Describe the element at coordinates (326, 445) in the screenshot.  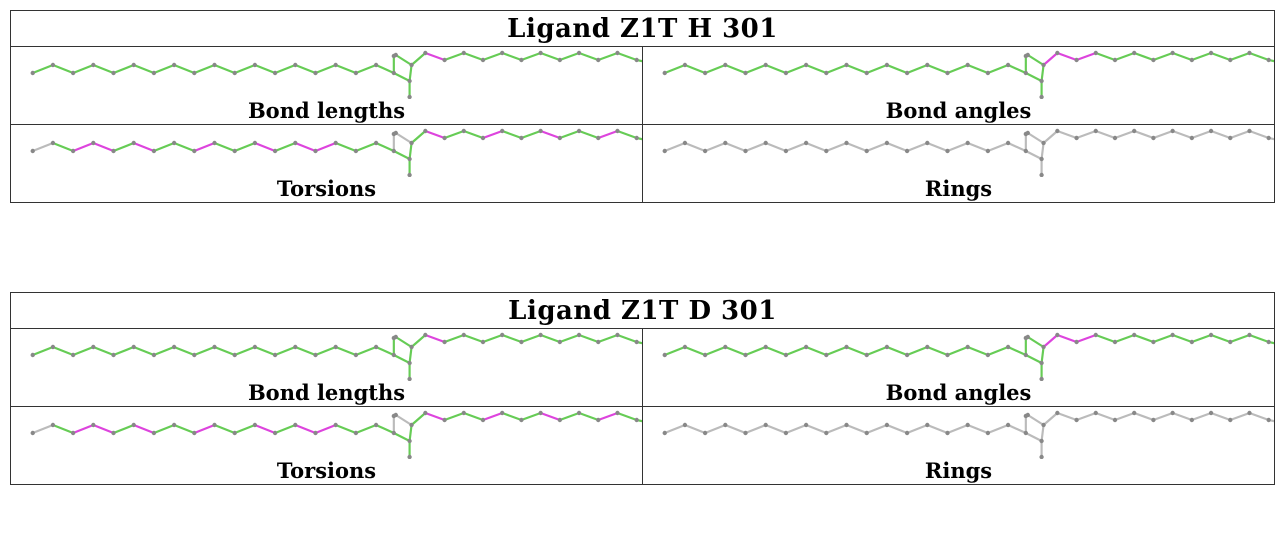
I see `panel-torsions: Torsions` at that location.